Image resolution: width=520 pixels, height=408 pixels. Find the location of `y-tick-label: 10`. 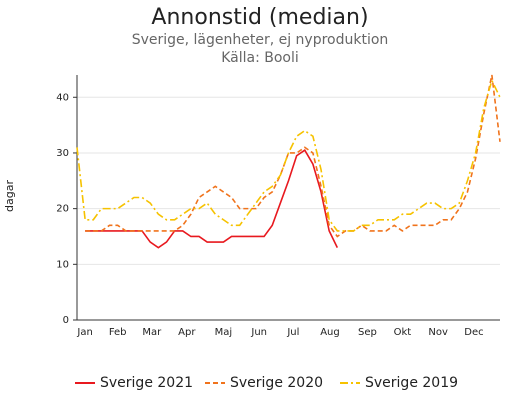

y-tick-label: 10 is located at coordinates (62, 264).